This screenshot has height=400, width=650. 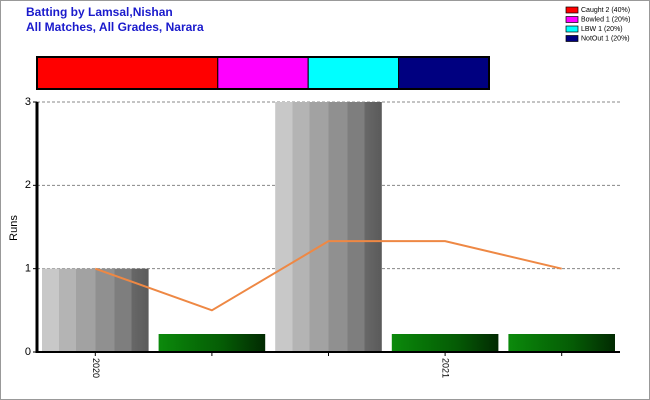 What do you see at coordinates (28, 185) in the screenshot?
I see `y-tick-label: 2` at bounding box center [28, 185].